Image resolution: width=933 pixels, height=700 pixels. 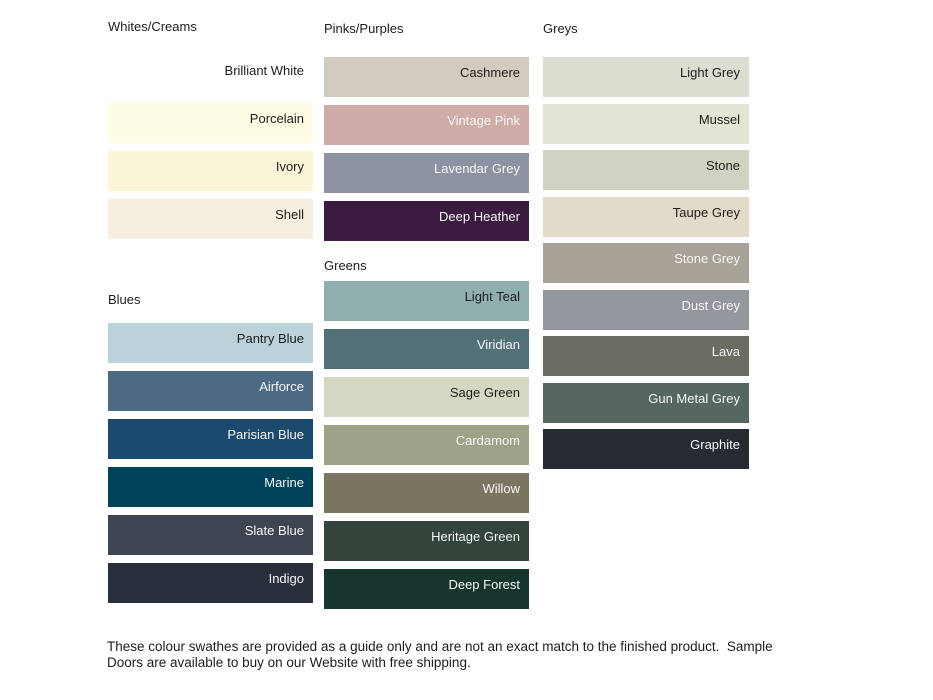 What do you see at coordinates (710, 305) in the screenshot?
I see `swatch-label: Dust Grey` at bounding box center [710, 305].